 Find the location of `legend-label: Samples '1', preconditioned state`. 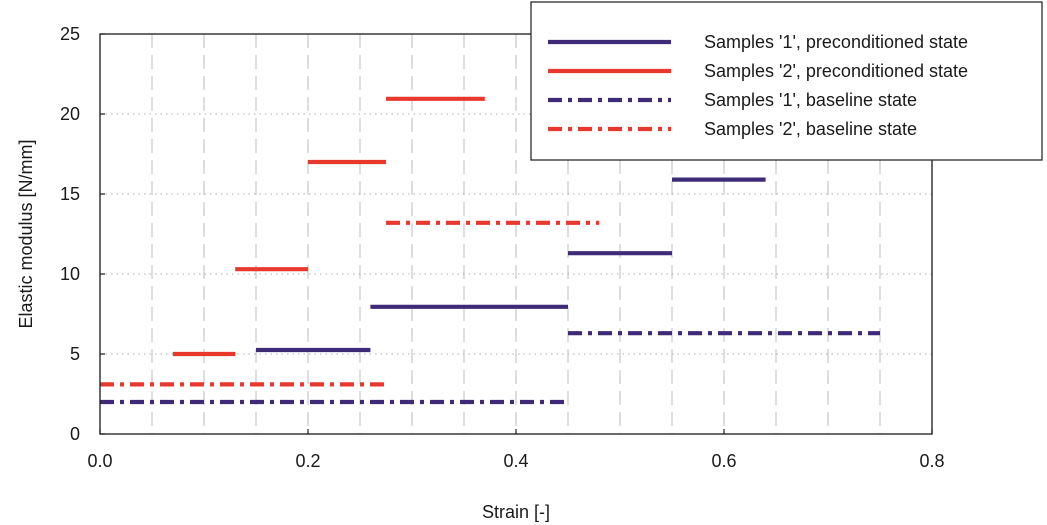

legend-label: Samples '1', preconditioned state is located at coordinates (836, 42).